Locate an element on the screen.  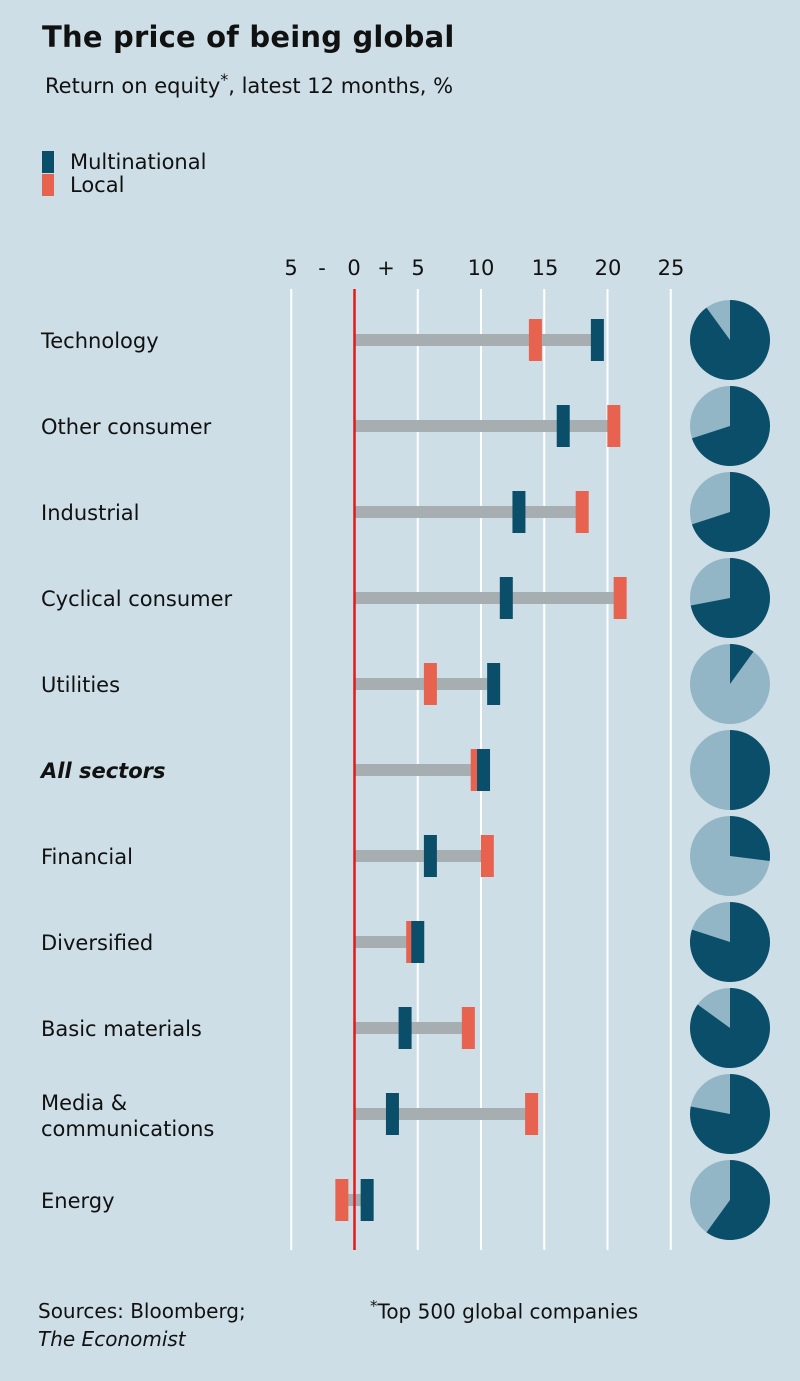
category-label: Financial is located at coordinates (87, 857).